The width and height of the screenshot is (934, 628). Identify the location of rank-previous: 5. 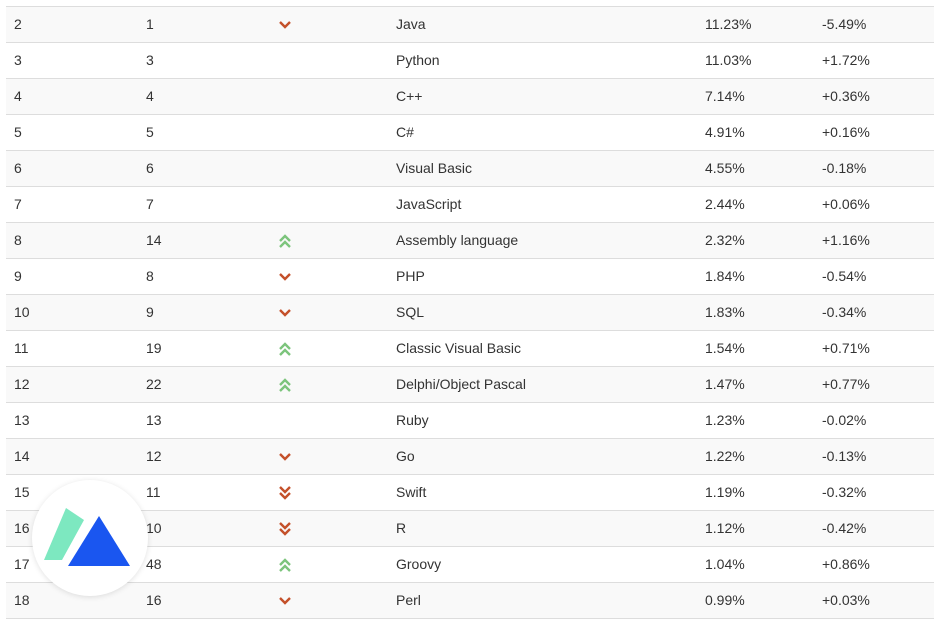
(150, 132).